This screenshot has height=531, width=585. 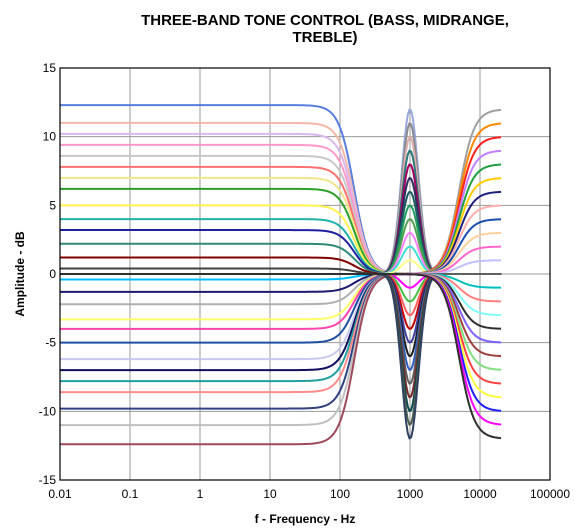 I want to click on y-axis-ticks: -15 -10 -5 0 5 10 15, so click(x=48, y=274).